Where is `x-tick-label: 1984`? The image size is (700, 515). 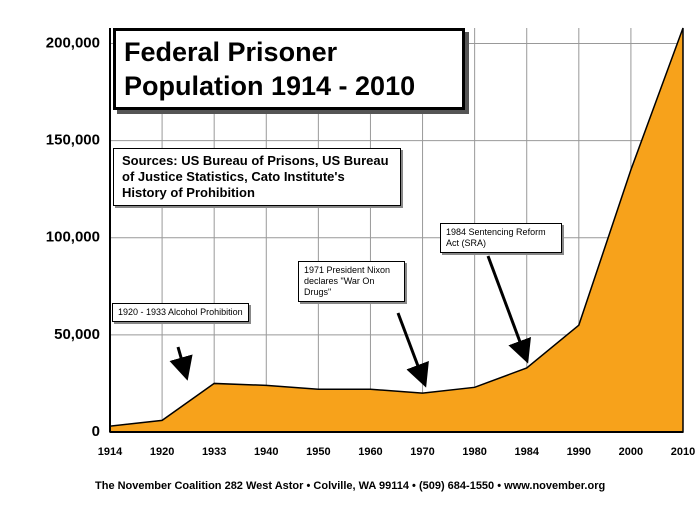
x-tick-label: 1984 is located at coordinates (526, 452).